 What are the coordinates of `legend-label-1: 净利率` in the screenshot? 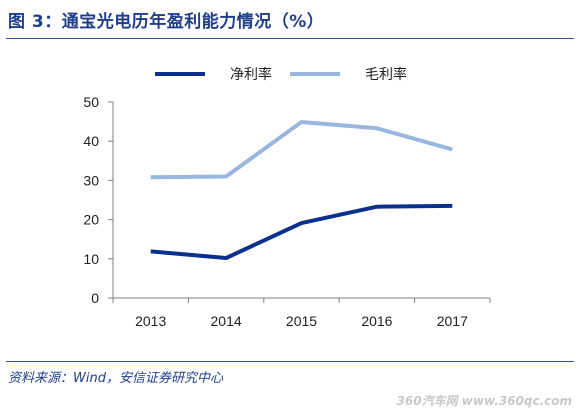 It's located at (251, 74).